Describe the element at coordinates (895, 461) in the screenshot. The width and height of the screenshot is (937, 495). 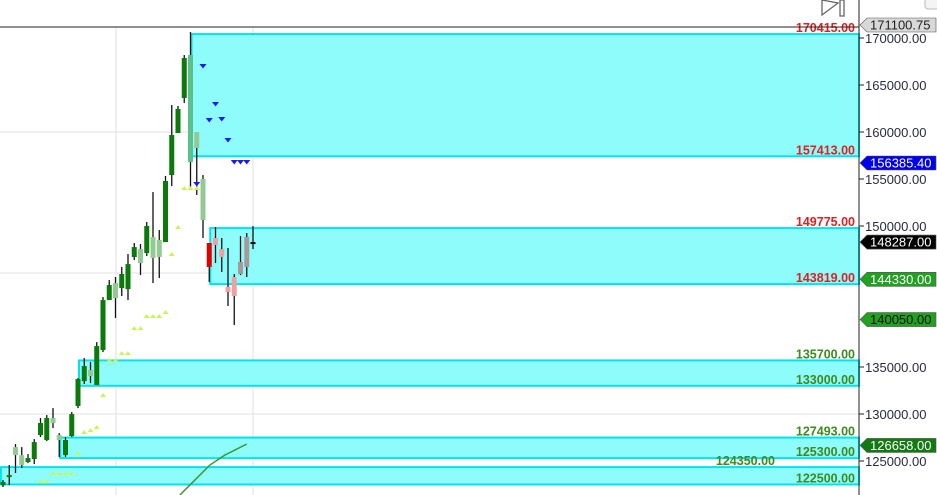
I see `axis-tick-label: 125000.00` at that location.